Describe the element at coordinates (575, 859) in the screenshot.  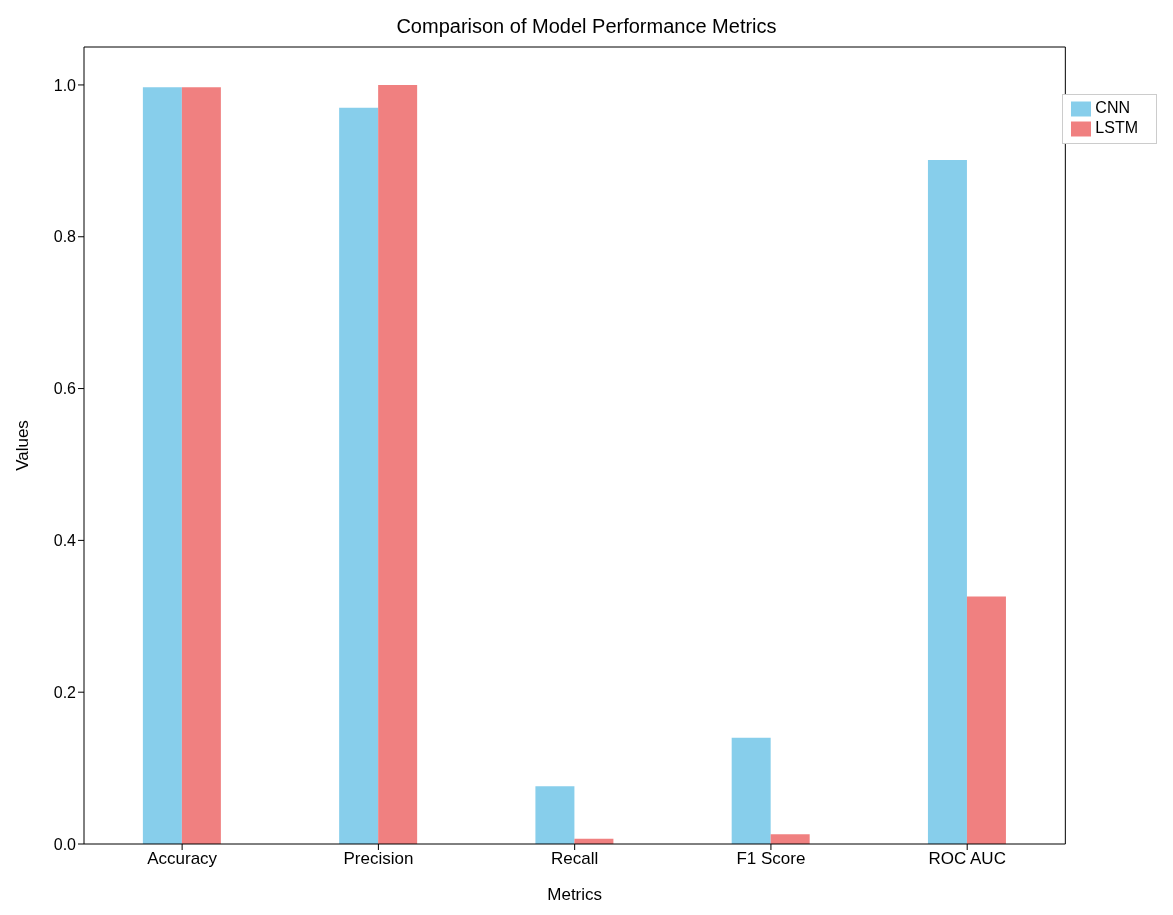
I see `x-tick-label: Recall` at that location.